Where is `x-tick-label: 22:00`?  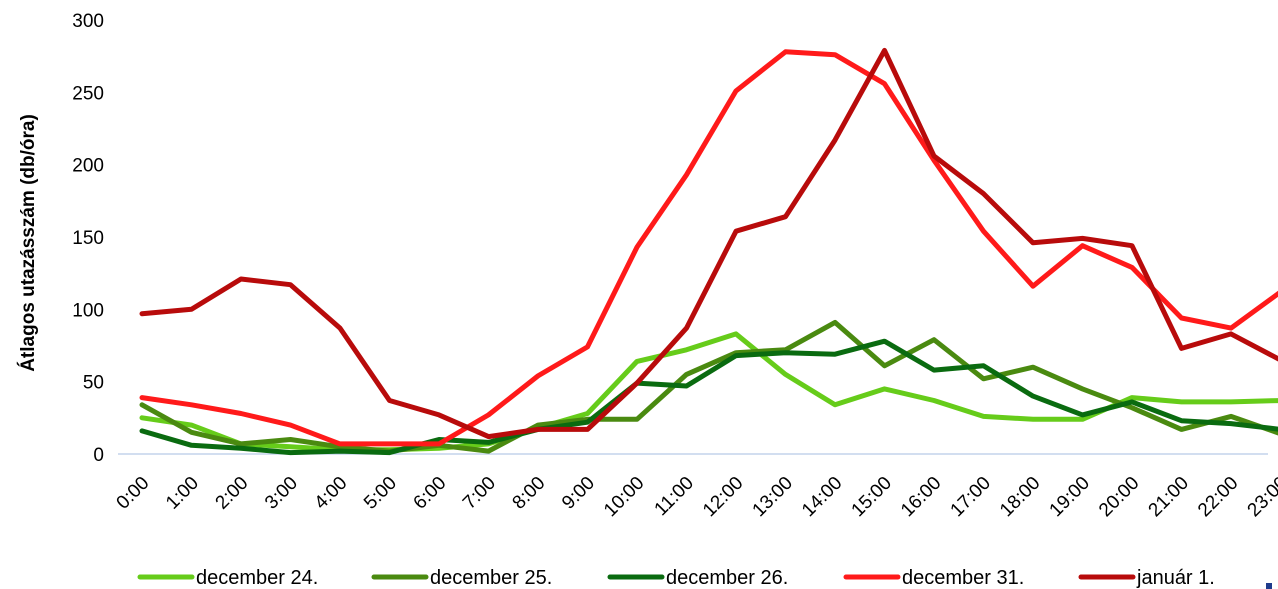 x-tick-label: 22:00 is located at coordinates (1218, 497).